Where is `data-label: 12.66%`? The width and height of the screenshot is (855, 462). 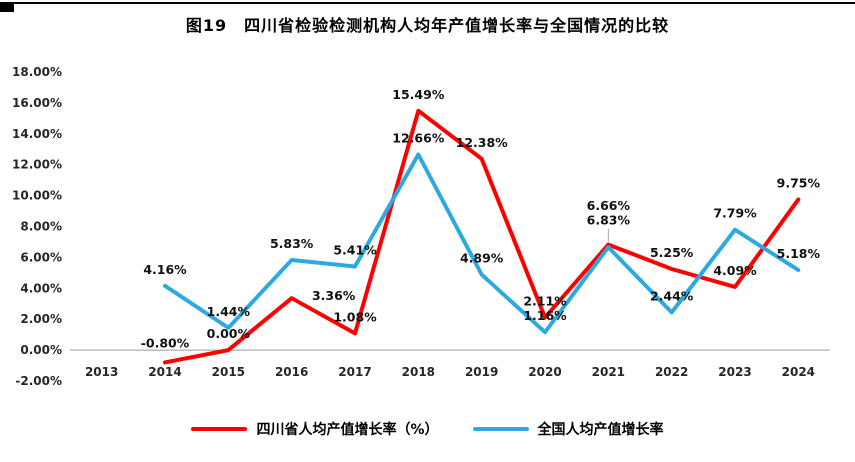 data-label: 12.66% is located at coordinates (418, 138).